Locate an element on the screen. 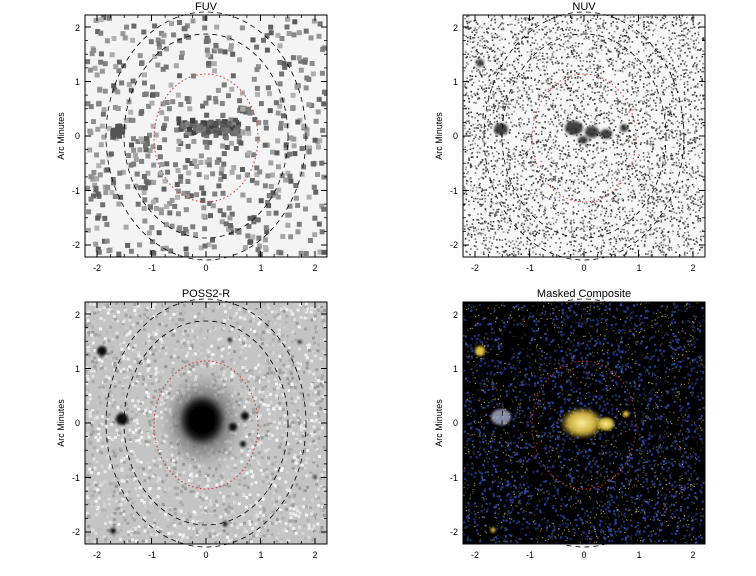 This screenshot has width=756, height=576. panel-title: FUV is located at coordinates (206, 7).